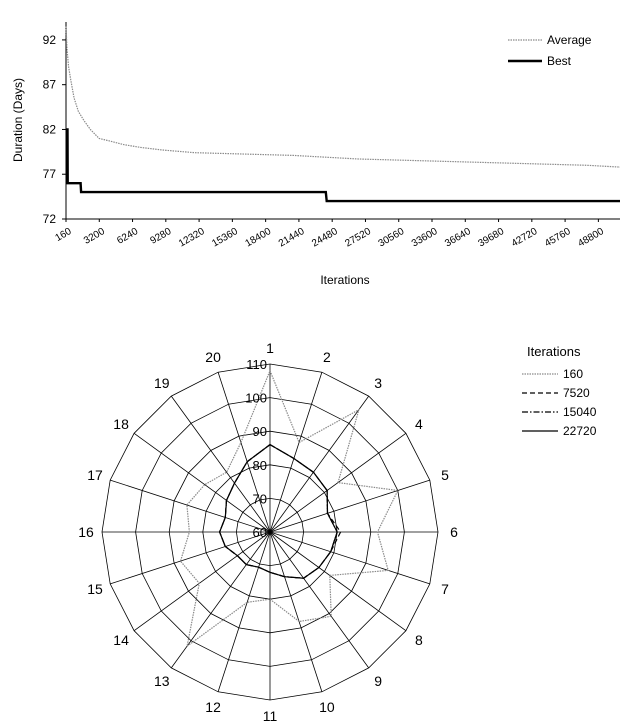  What do you see at coordinates (327, 707) in the screenshot?
I see `radar-axis-label: 10` at bounding box center [327, 707].